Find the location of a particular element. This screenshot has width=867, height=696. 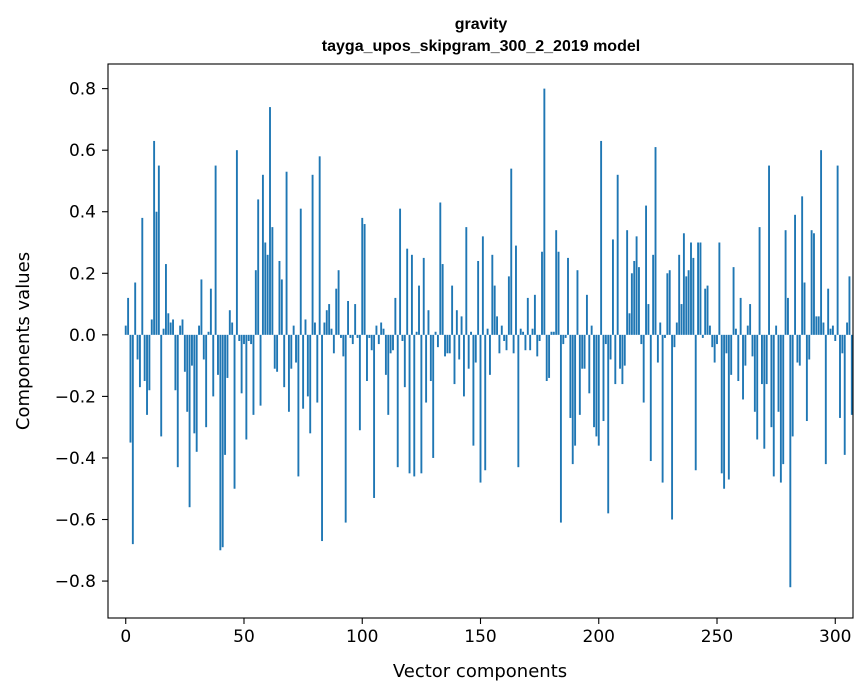

y-axis-label: Components values is located at coordinates (23, 341).